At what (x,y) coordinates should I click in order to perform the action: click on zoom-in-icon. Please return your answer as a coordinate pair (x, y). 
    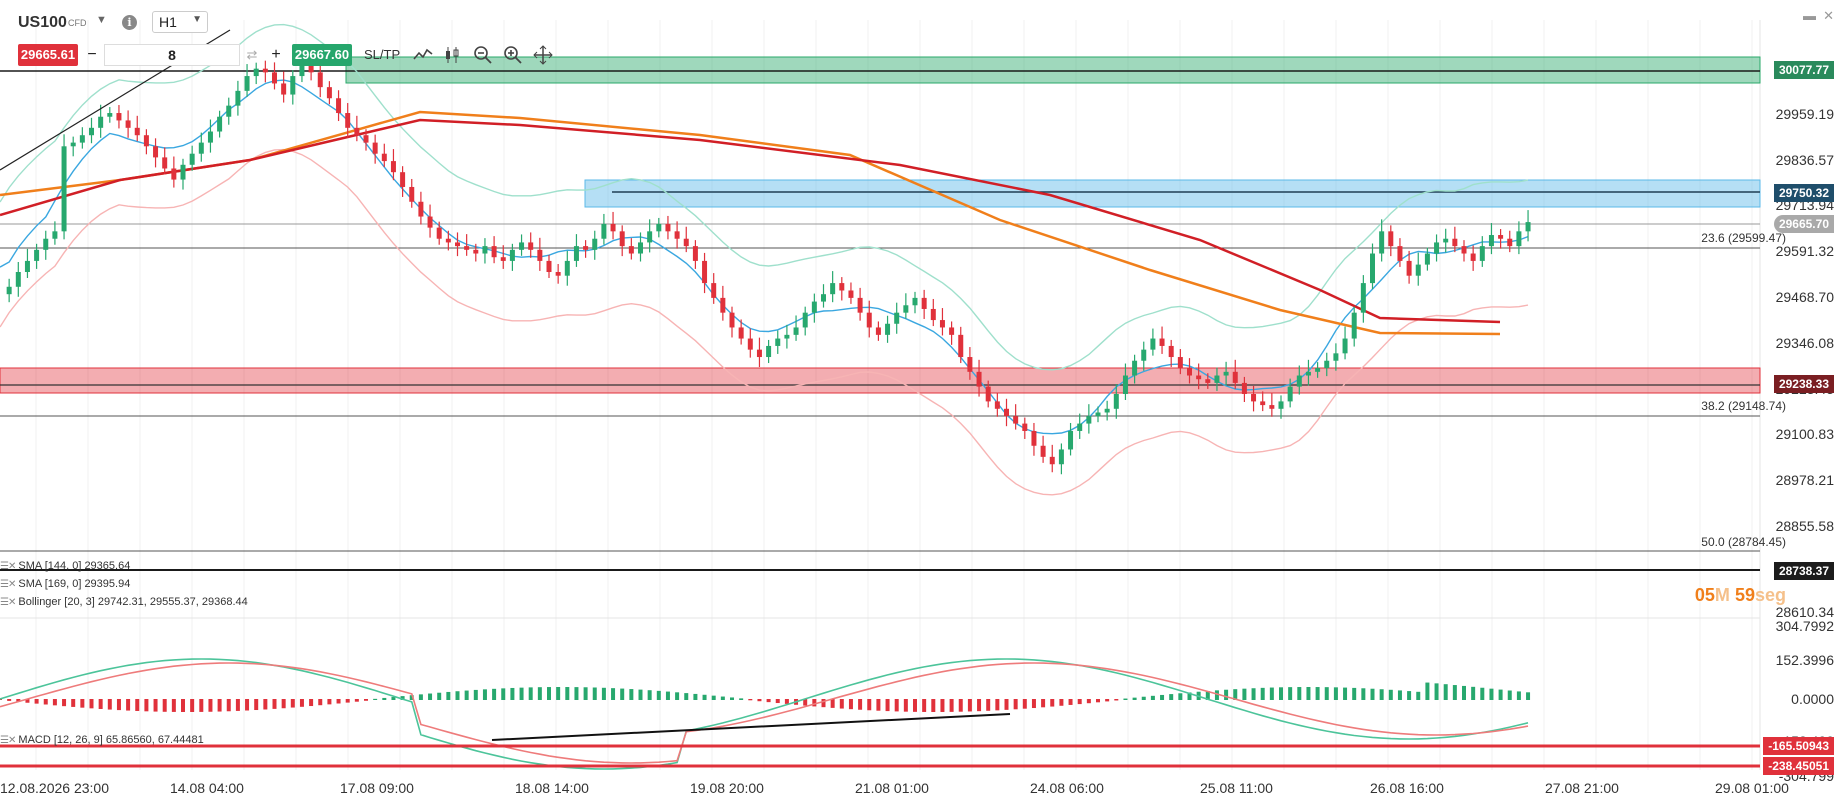
    Looking at the image, I should click on (513, 55).